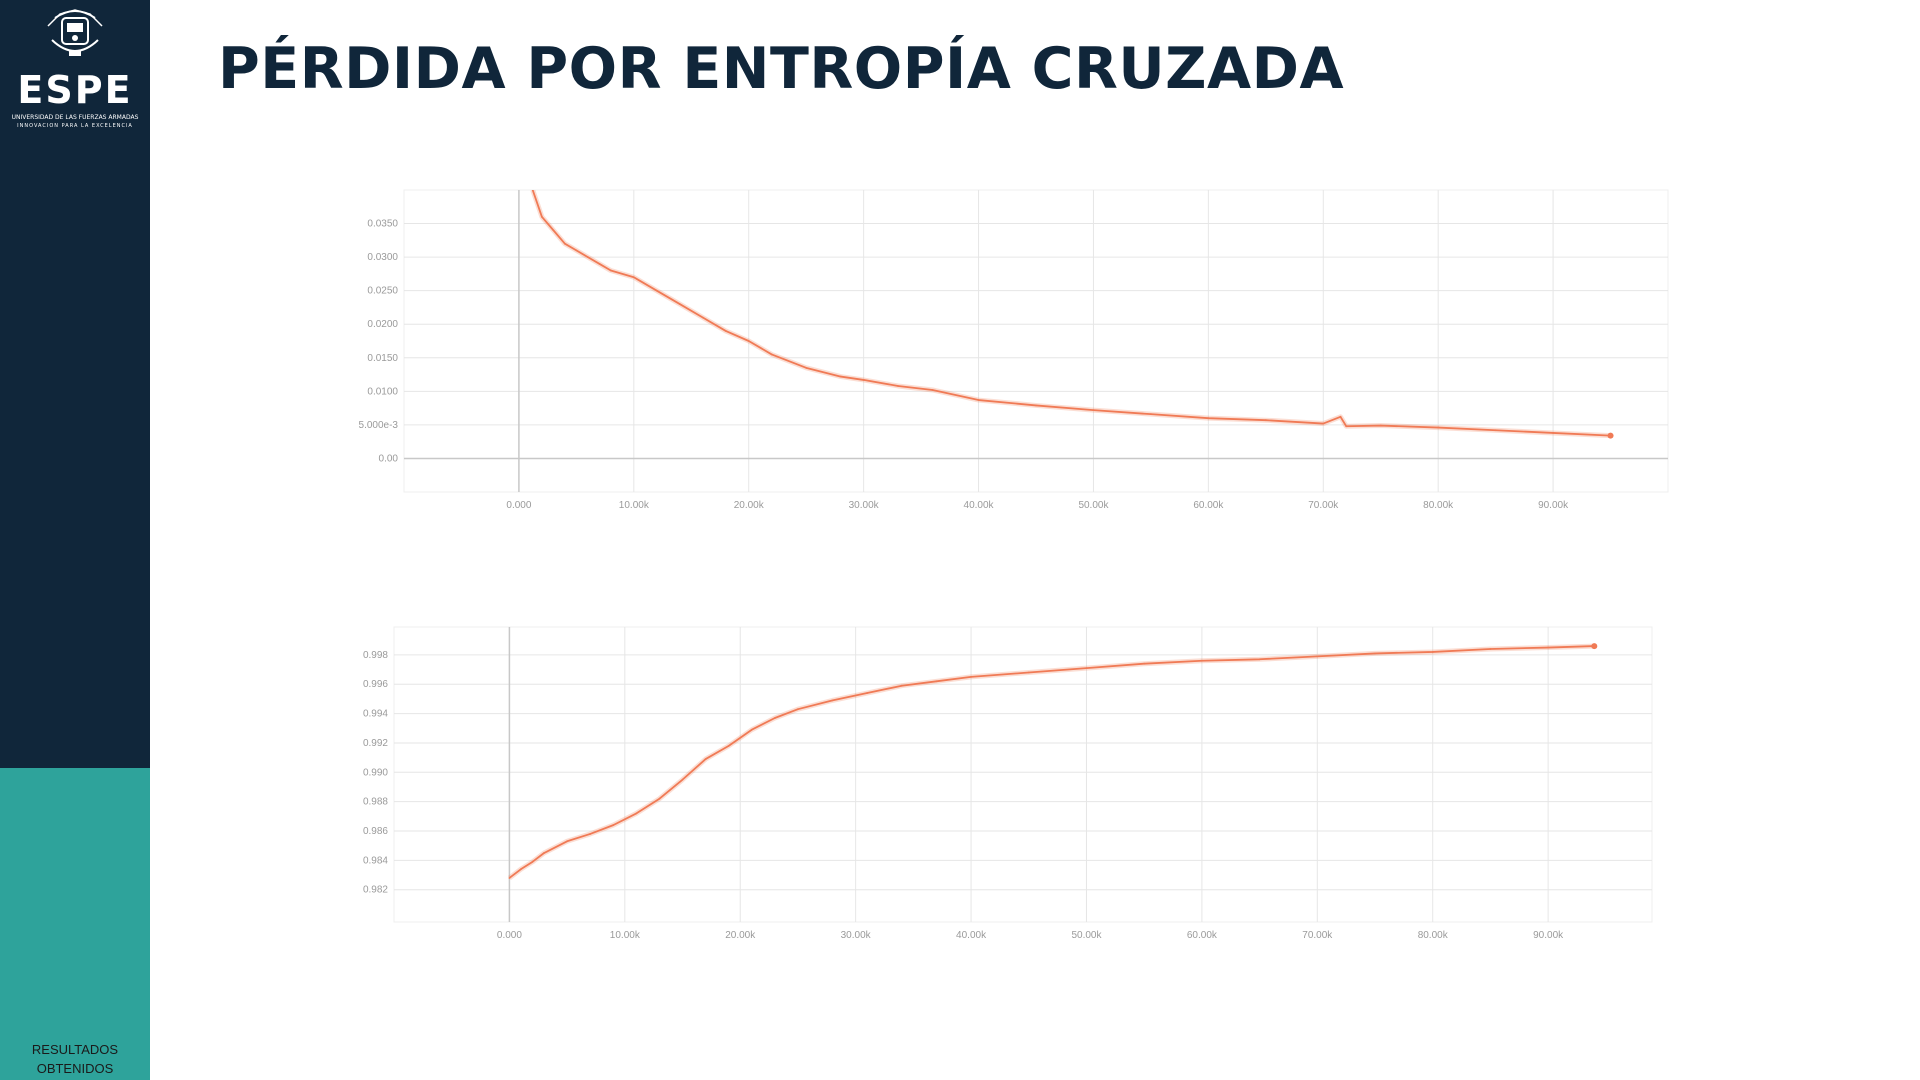  Describe the element at coordinates (375, 743) in the screenshot. I see `accuracy-chart-y-tick-label: 0.992` at that location.